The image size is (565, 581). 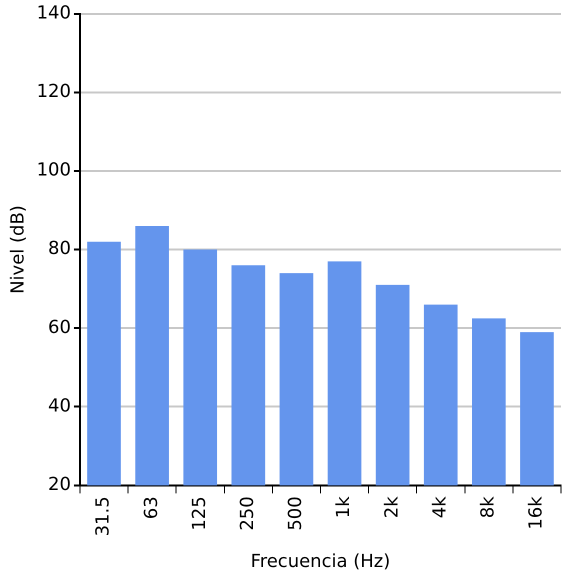 What do you see at coordinates (247, 513) in the screenshot?
I see `x-tick-label: 250` at bounding box center [247, 513].